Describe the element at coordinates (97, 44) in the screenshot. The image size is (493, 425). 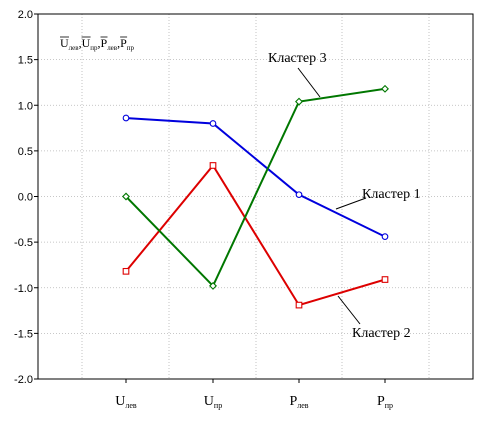
I see `chart-title: Uлев,Uпр,Pлев,Pпр` at that location.